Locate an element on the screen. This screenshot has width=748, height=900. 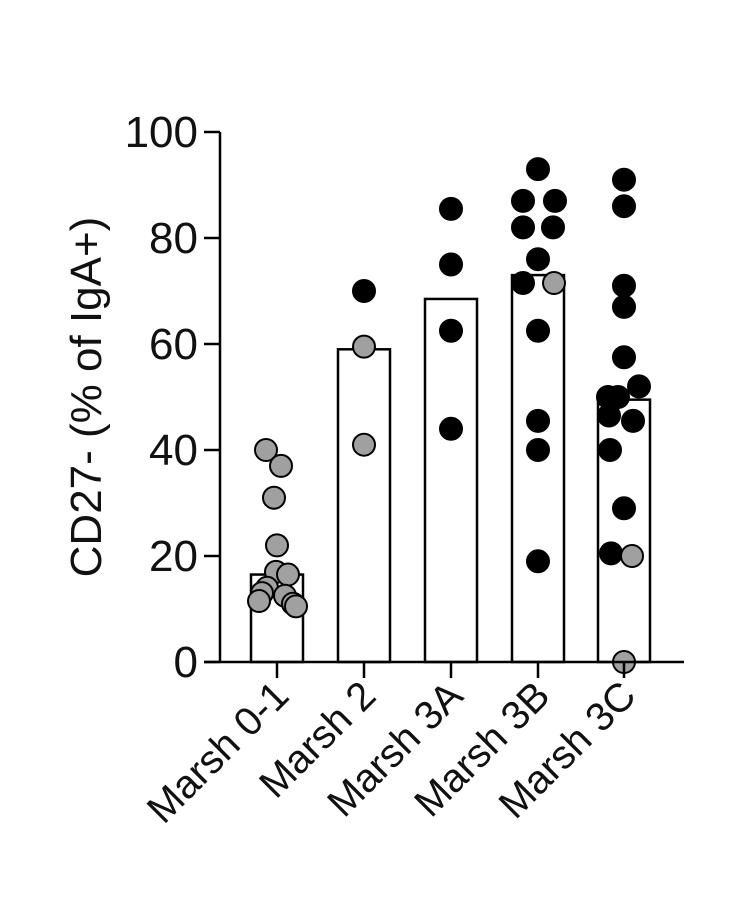
y-tick-label-1: 20 is located at coordinates (173, 556).